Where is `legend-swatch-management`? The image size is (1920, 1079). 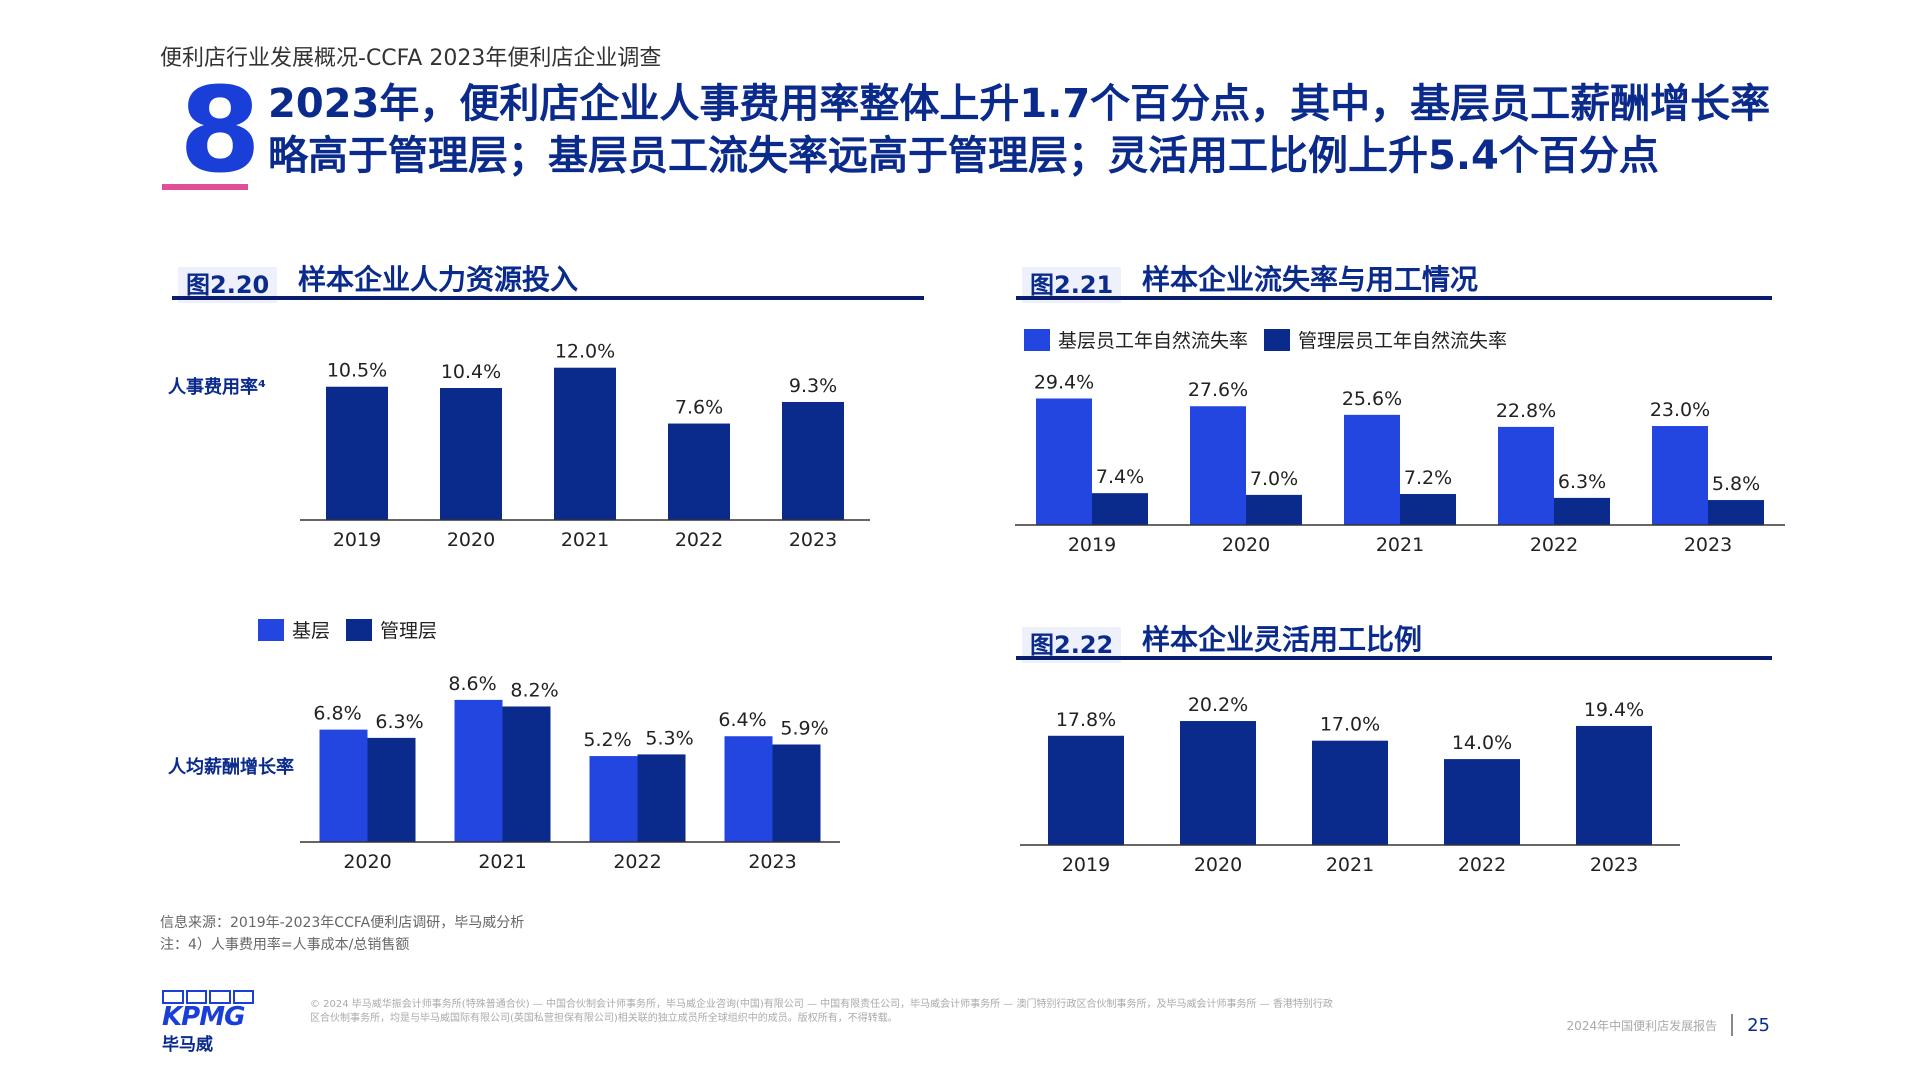 legend-swatch-management is located at coordinates (359, 629).